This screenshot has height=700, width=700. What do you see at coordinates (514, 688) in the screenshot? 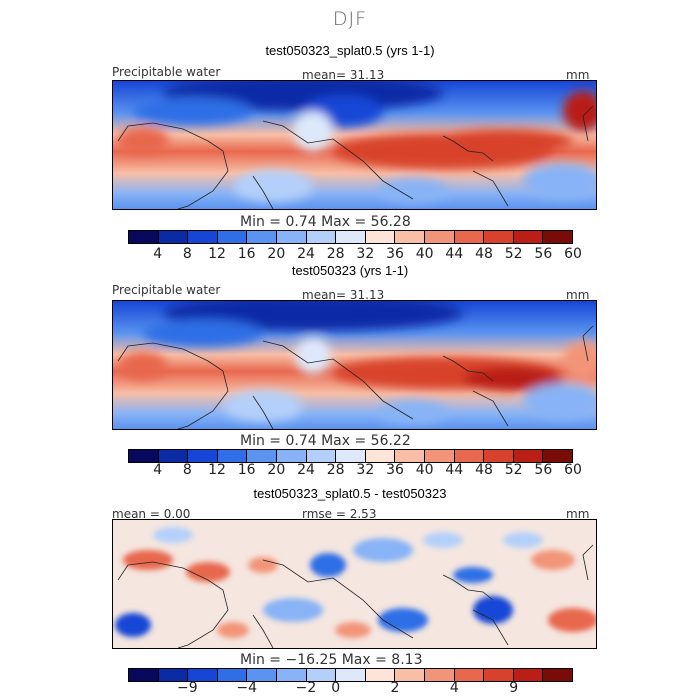
I see `colorbar-tick-label: 9` at bounding box center [514, 688].